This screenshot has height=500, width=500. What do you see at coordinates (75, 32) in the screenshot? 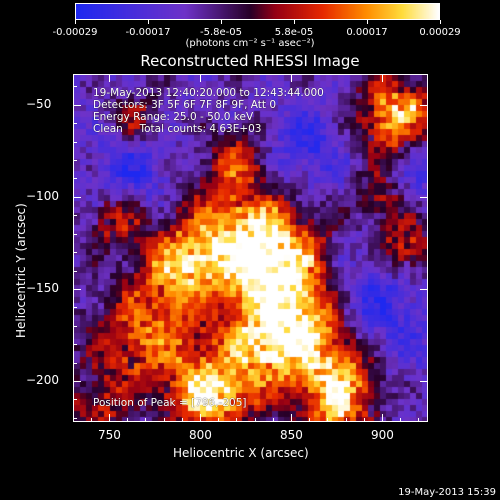
I see `colorbar-tick-label: -0.00029` at bounding box center [75, 32].